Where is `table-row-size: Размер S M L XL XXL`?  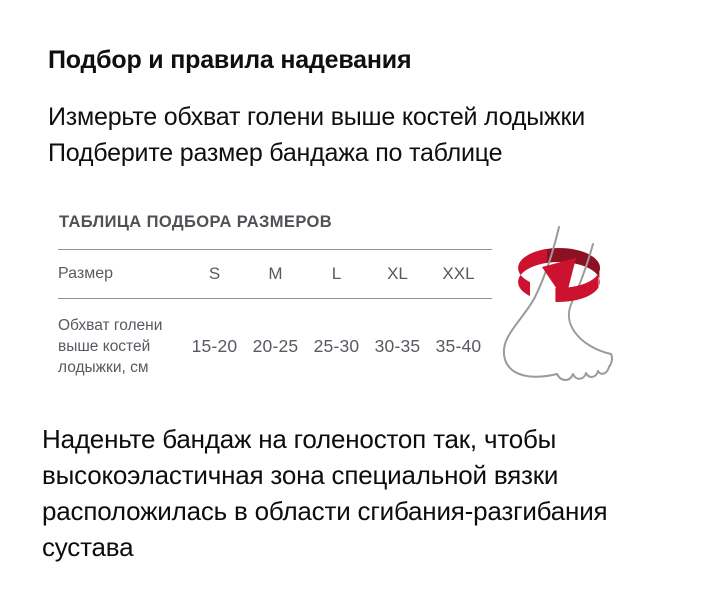 table-row-size: Размер S M L XL XXL is located at coordinates (275, 273).